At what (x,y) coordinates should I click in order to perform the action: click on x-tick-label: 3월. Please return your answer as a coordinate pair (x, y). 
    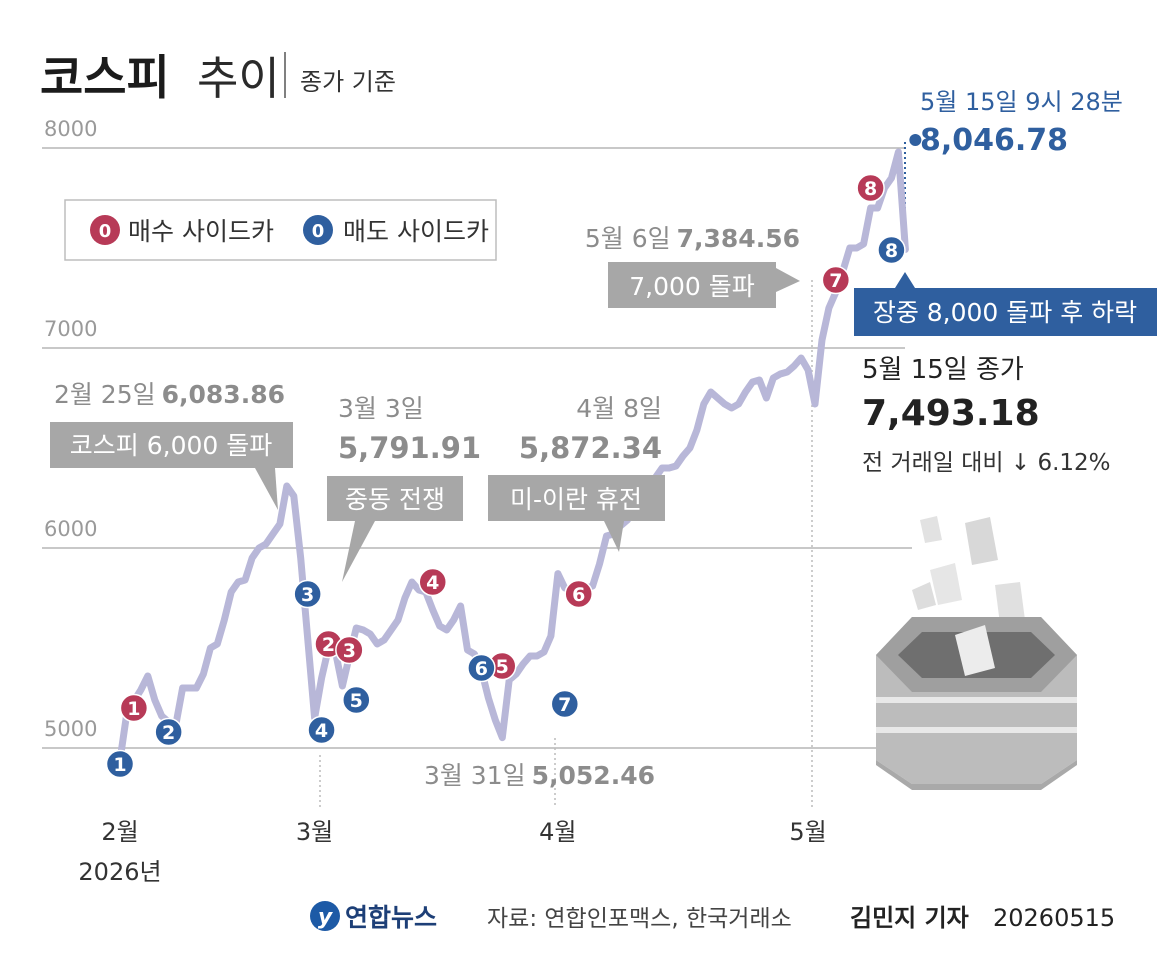
    Looking at the image, I should click on (314, 832).